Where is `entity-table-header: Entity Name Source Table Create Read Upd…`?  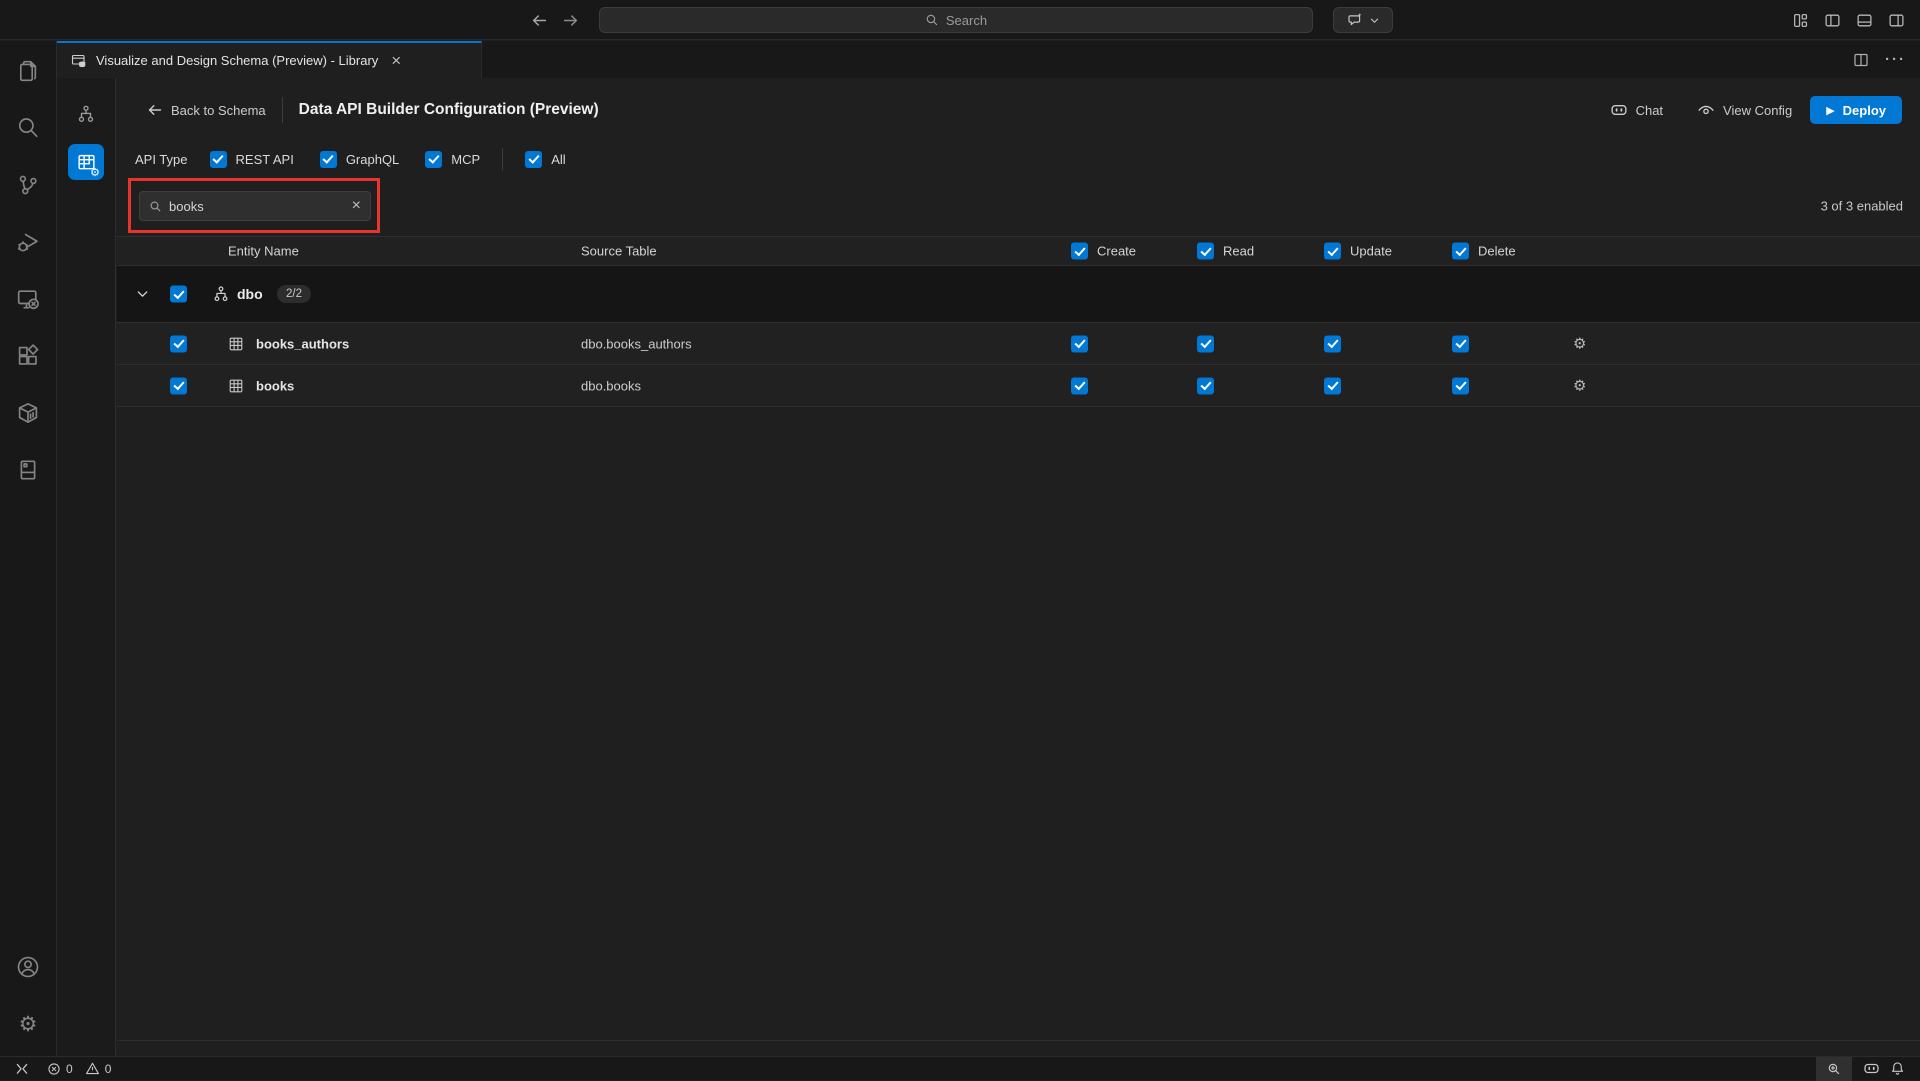
entity-table-header: Entity Name Source Table Create Read Upd… is located at coordinates (1018, 251).